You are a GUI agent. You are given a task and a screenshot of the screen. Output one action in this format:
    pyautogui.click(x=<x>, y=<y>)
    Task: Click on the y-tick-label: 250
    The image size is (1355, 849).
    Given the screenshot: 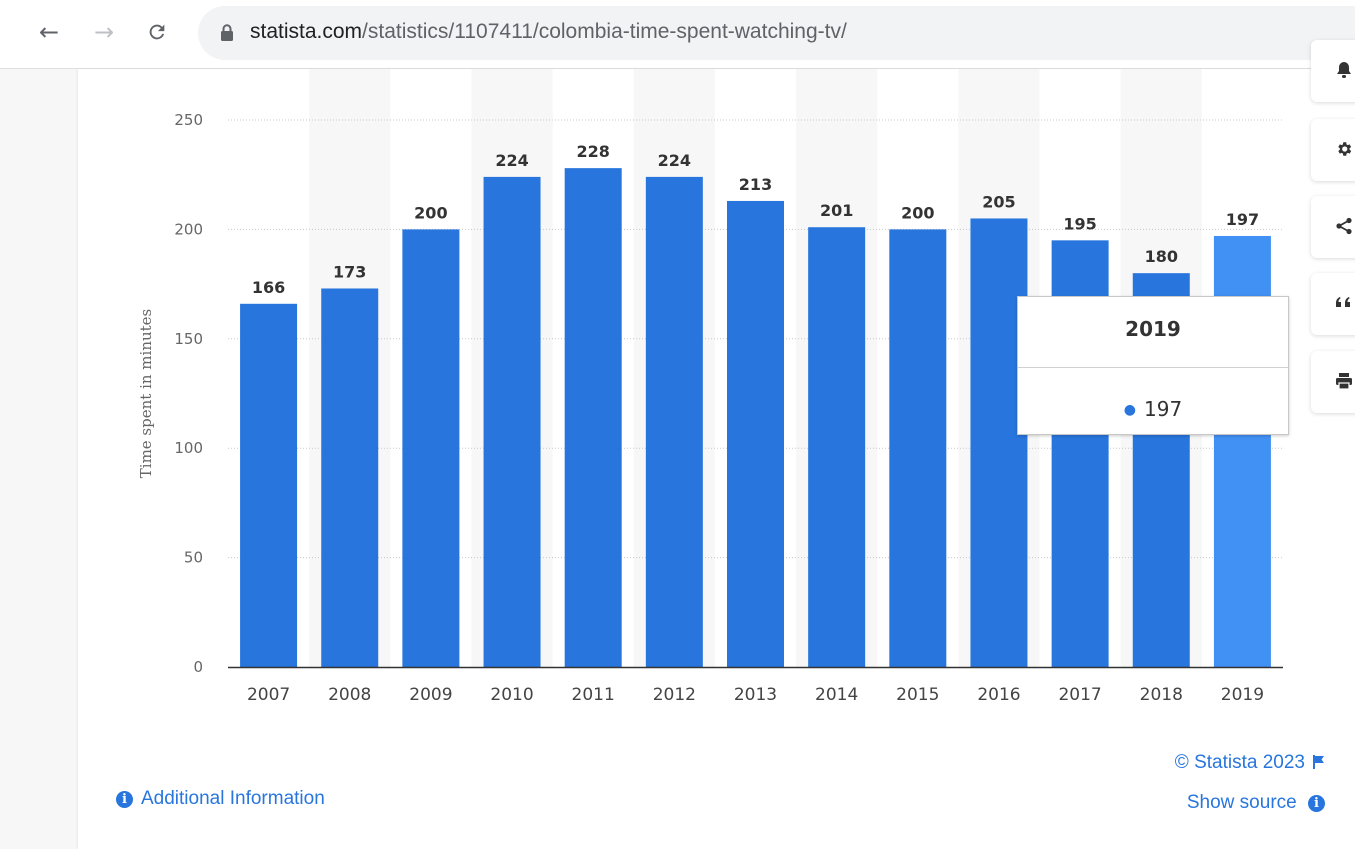 What is the action you would take?
    pyautogui.click(x=188, y=120)
    